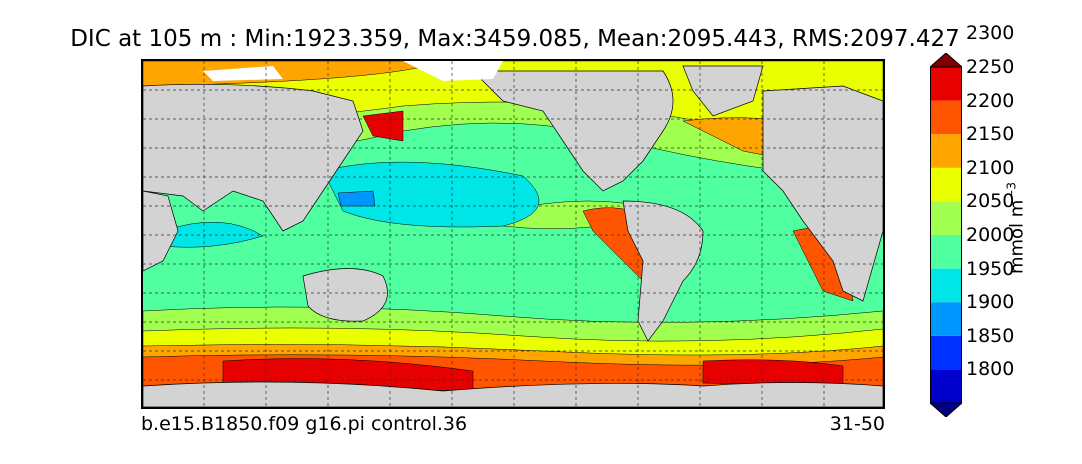  Describe the element at coordinates (990, 268) in the screenshot. I see `colorbar-tick-label: 1950` at that location.